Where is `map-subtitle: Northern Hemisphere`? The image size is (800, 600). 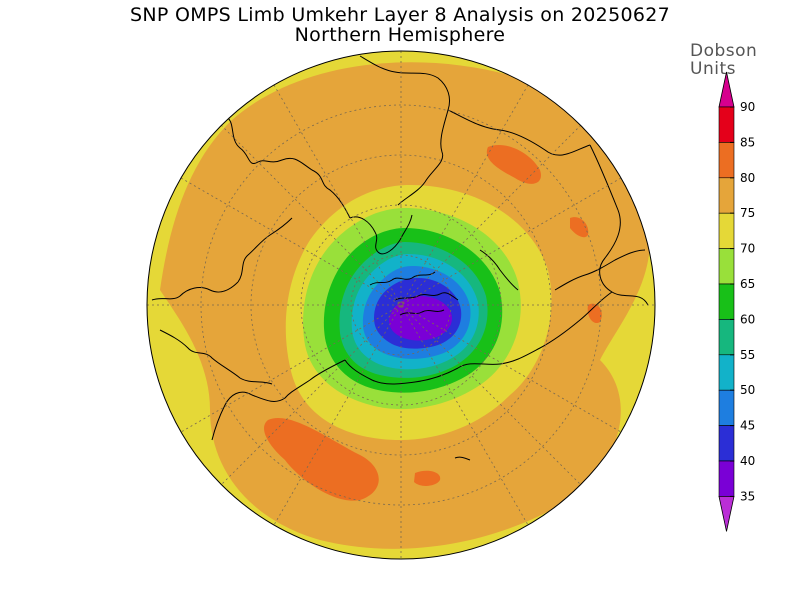 map-subtitle: Northern Hemisphere is located at coordinates (400, 35).